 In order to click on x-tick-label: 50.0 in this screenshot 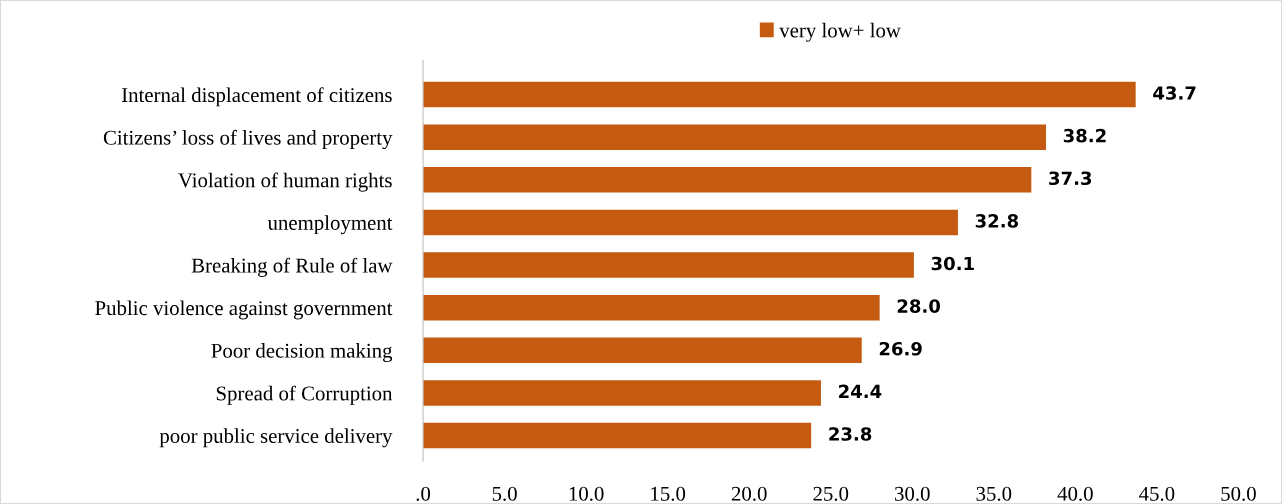, I will do `click(1238, 493)`.